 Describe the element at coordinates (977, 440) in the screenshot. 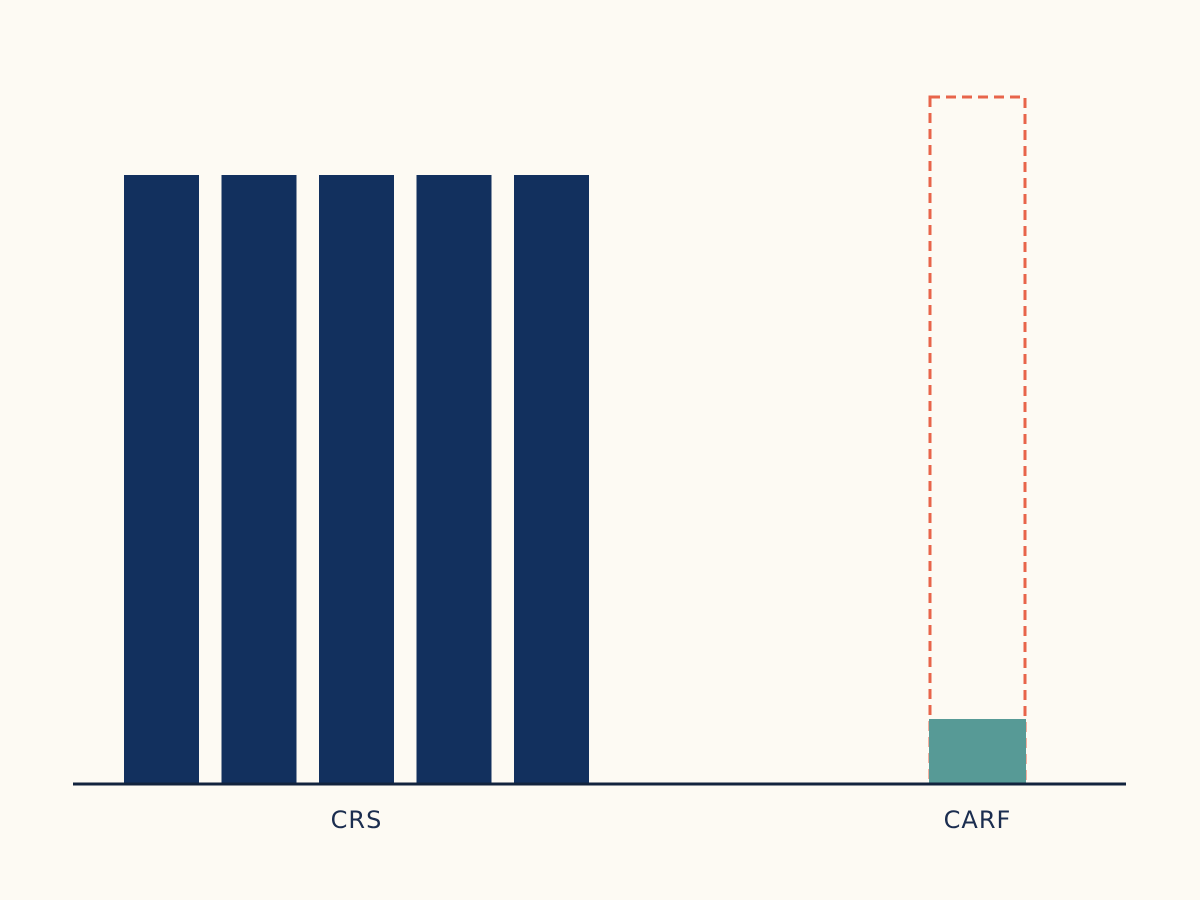

I see `target-outline` at that location.